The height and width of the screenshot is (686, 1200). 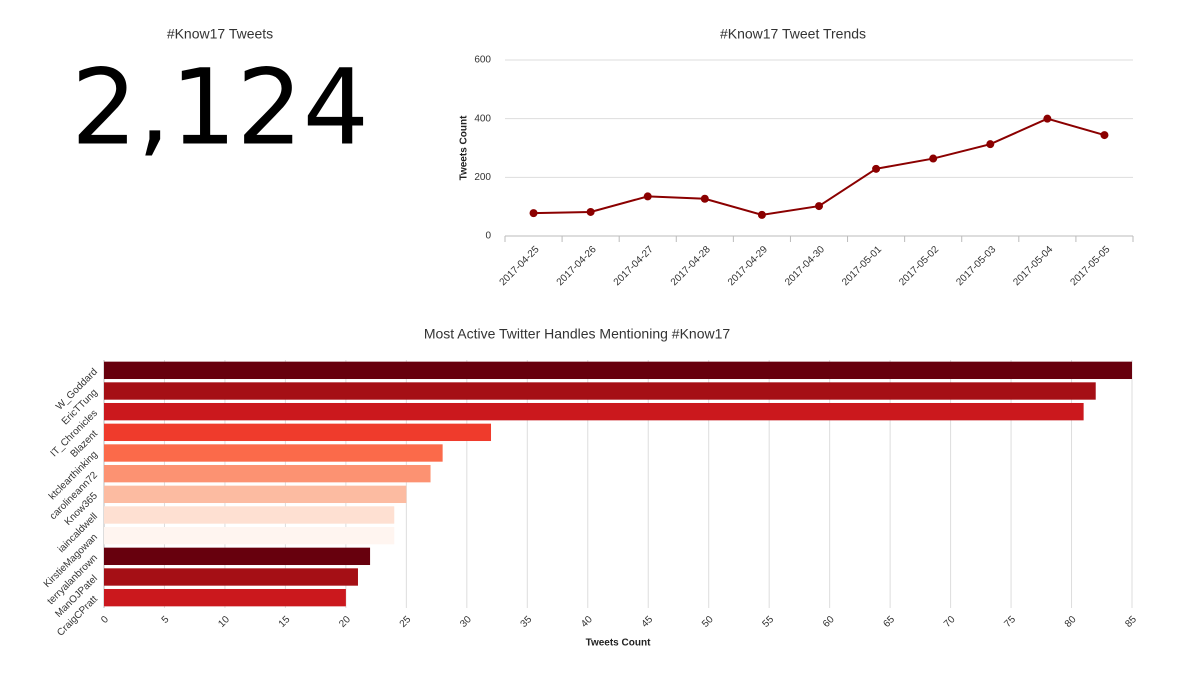 What do you see at coordinates (406, 622) in the screenshot?
I see `x-tick-label: 25` at bounding box center [406, 622].